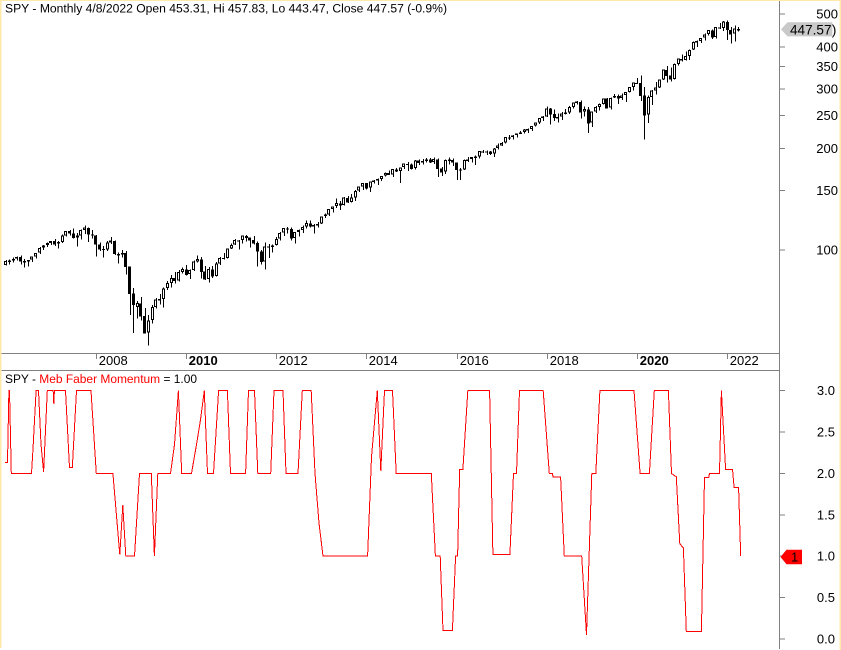 The image size is (841, 650). What do you see at coordinates (827, 88) in the screenshot?
I see `svg-text: 300` at bounding box center [827, 88].